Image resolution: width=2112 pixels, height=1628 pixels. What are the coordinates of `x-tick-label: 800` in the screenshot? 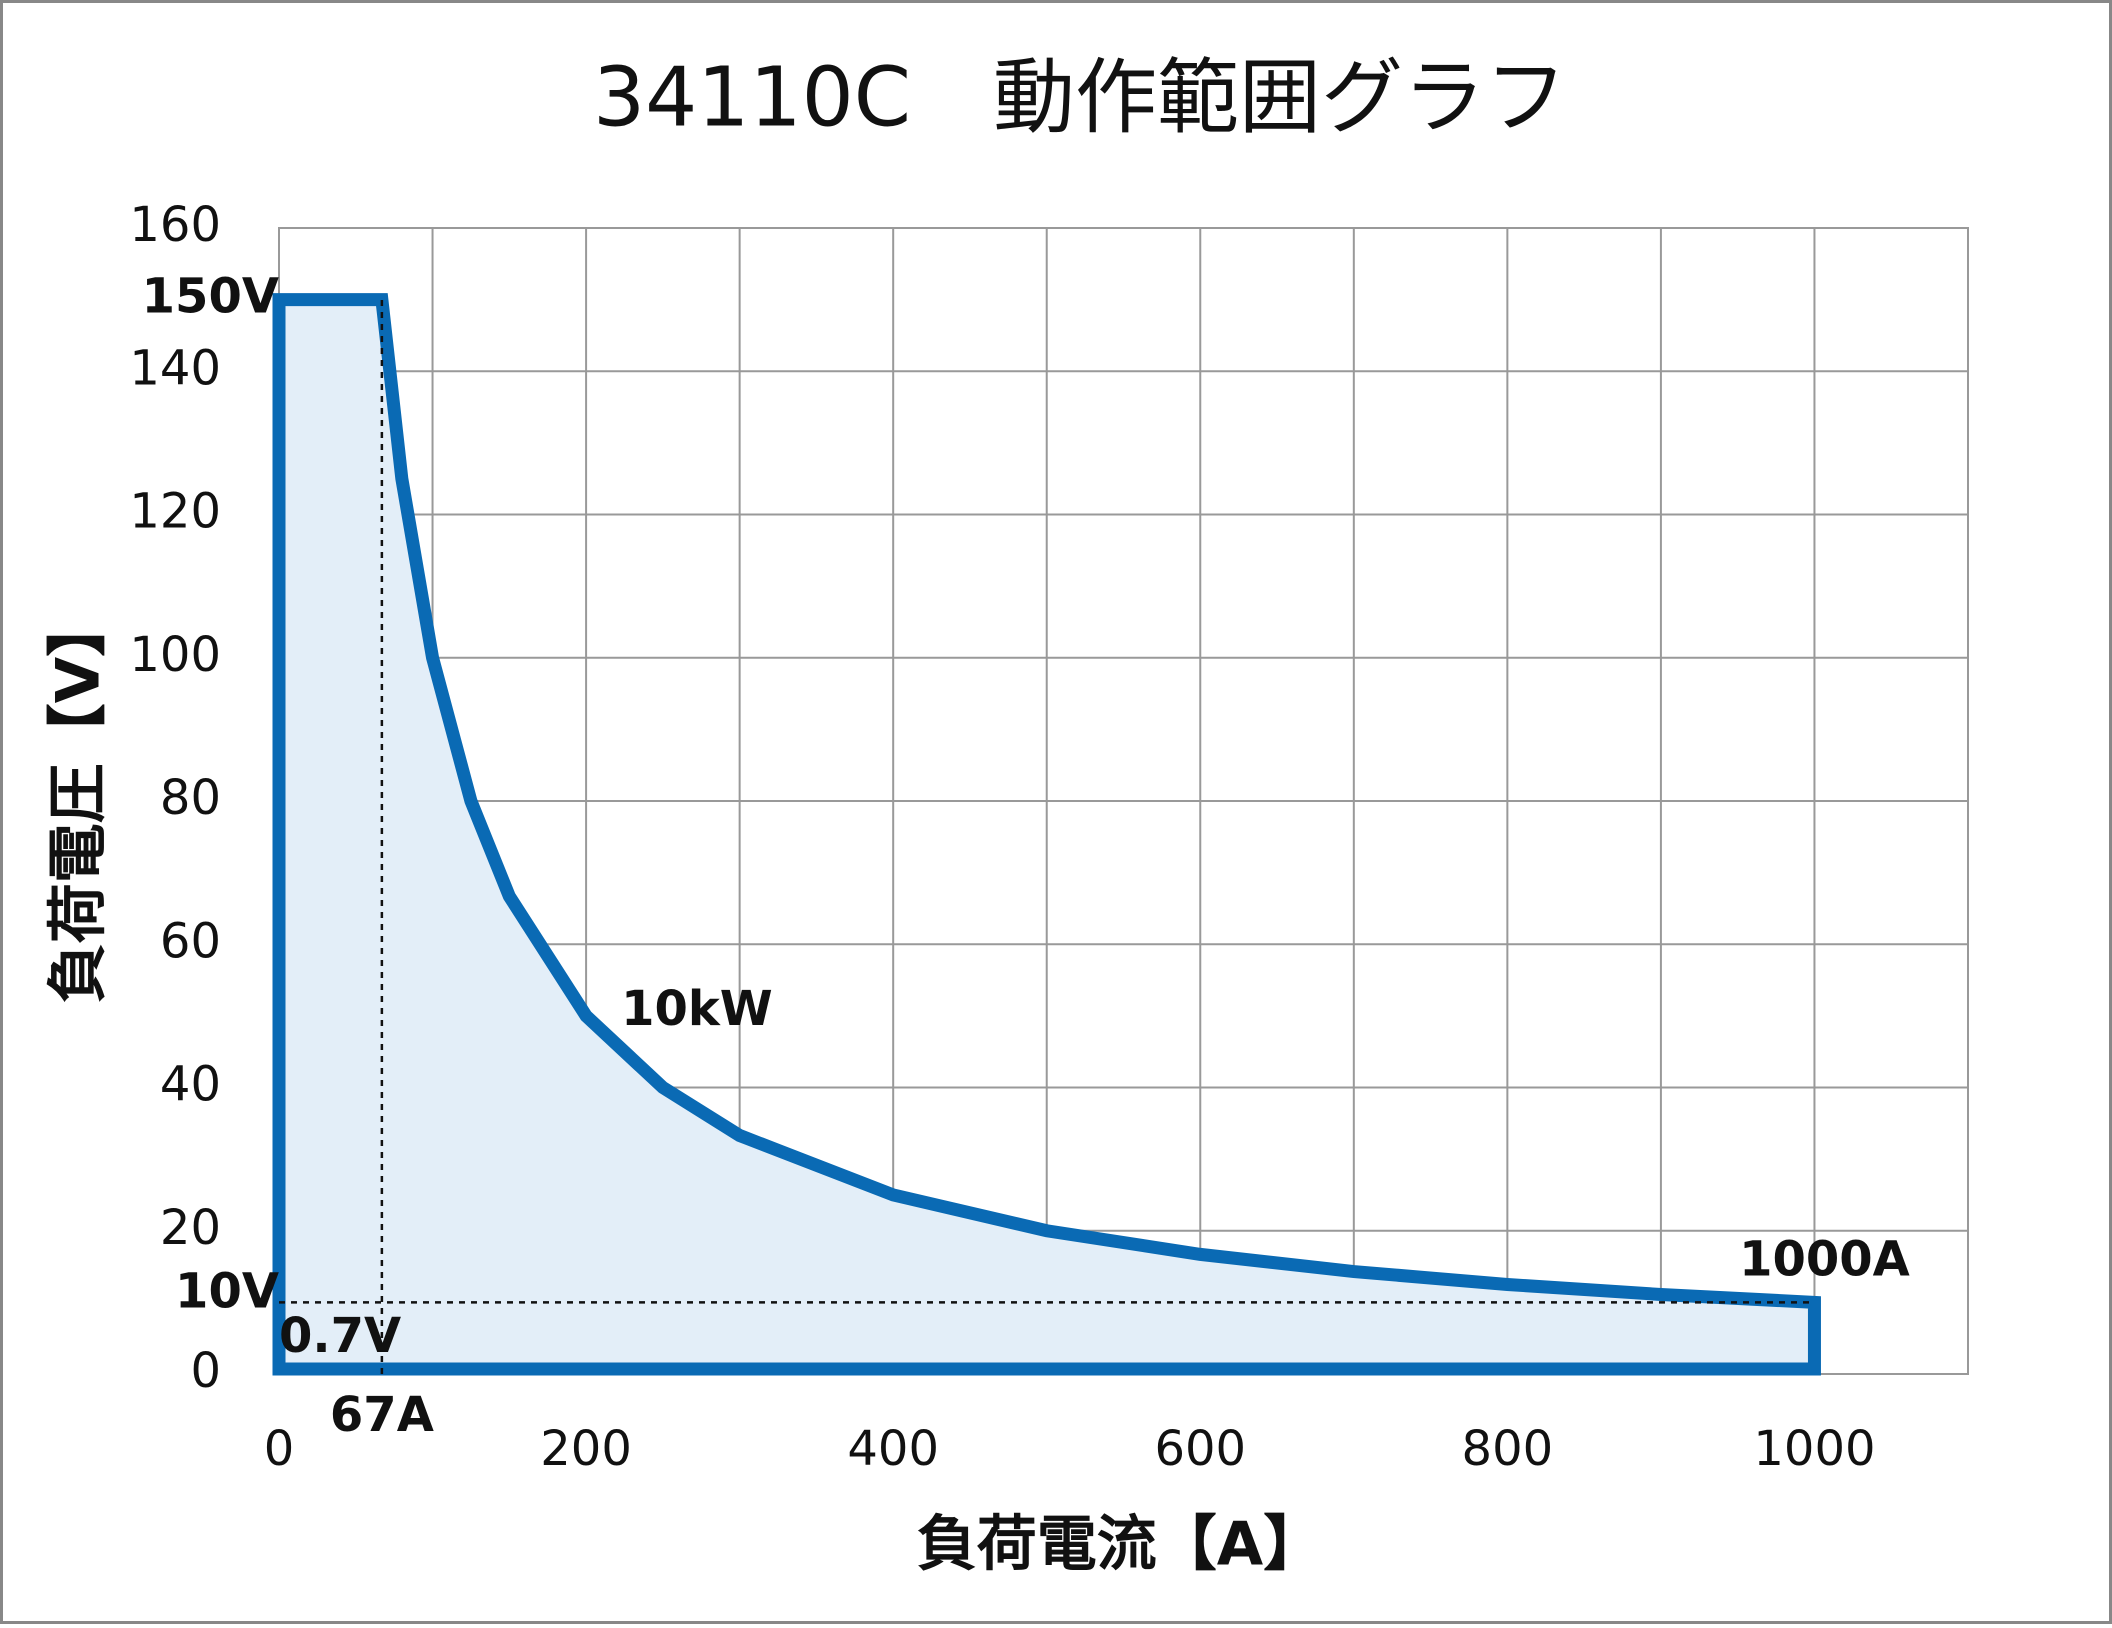 It's located at (1508, 1449).